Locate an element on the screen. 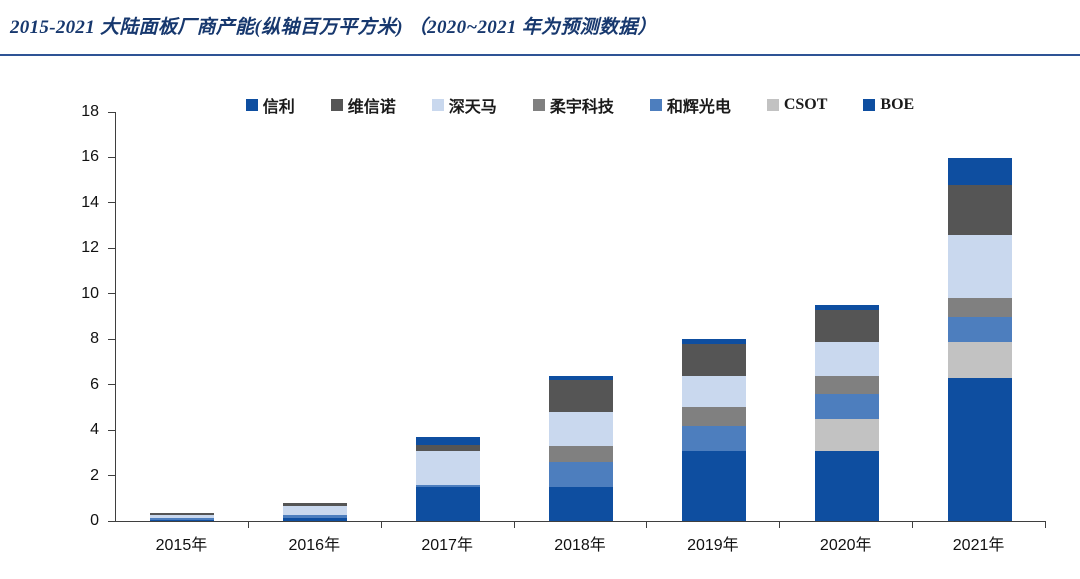 Image resolution: width=1080 pixels, height=579 pixels. legend-item: 和辉光电 is located at coordinates (690, 105).